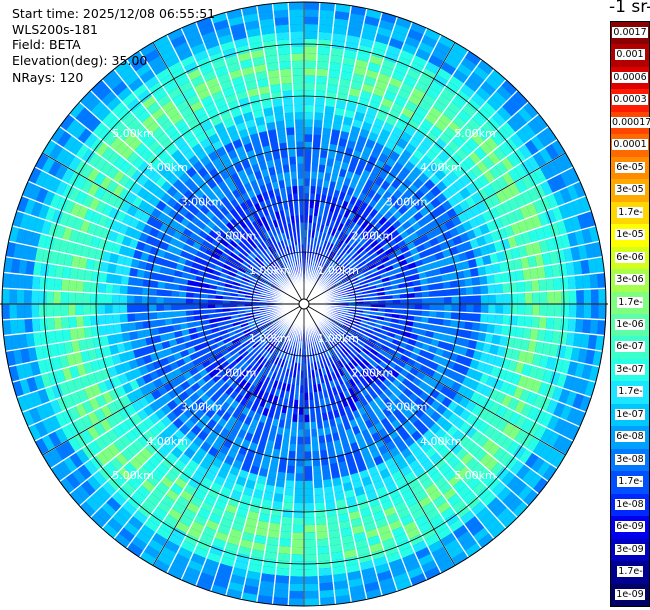 The width and height of the screenshot is (650, 610). I want to click on colorbar-tick-label: 0.001, so click(630, 55).